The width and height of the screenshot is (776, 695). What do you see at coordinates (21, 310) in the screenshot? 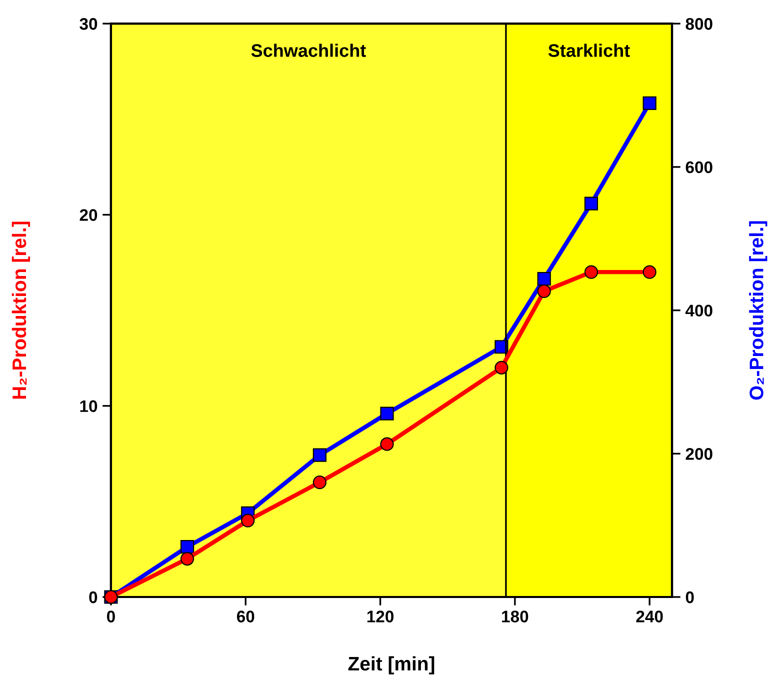
I see `y-axis-title: H₂-Produktion [rel.]` at bounding box center [21, 310].